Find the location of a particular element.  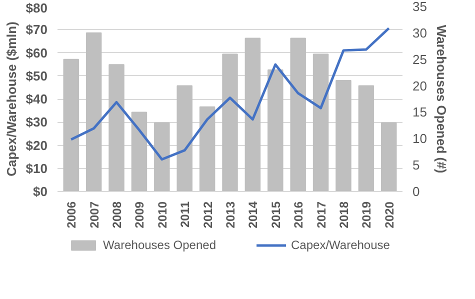

x-tick-label: 2016 is located at coordinates (299, 214).